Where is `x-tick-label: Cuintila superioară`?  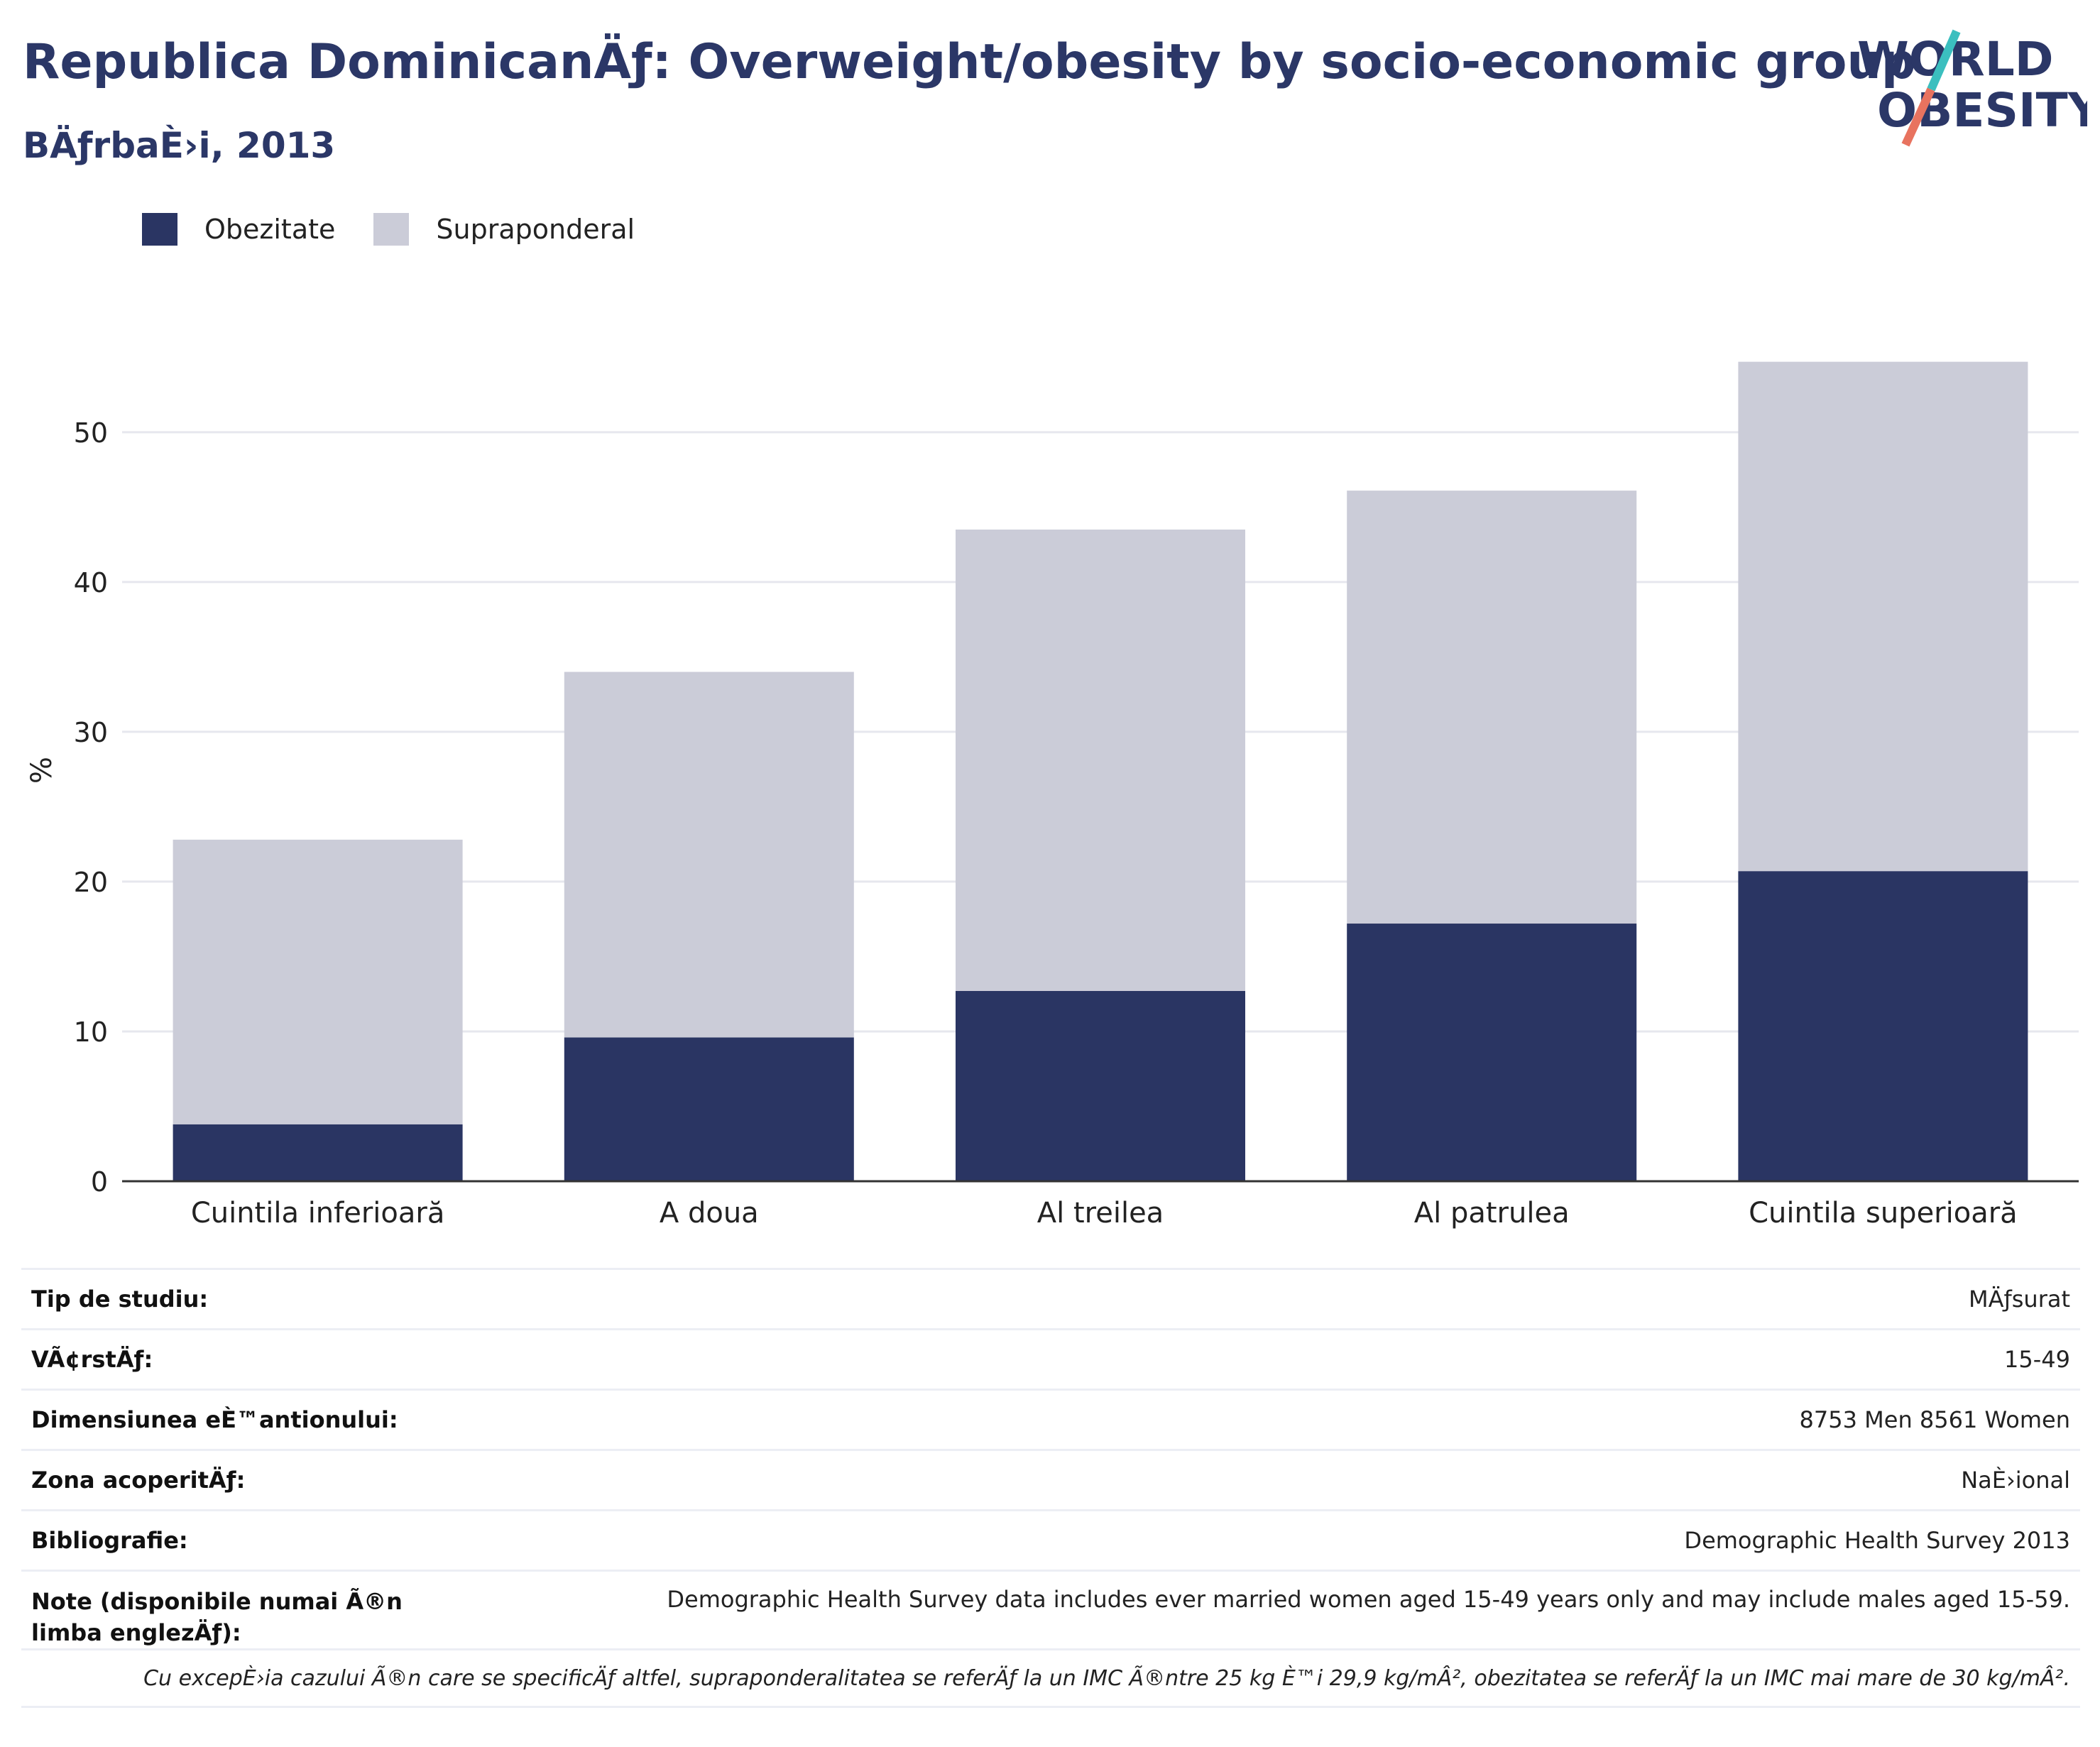
x-tick-label: Cuintila superioară is located at coordinates (1883, 1213).